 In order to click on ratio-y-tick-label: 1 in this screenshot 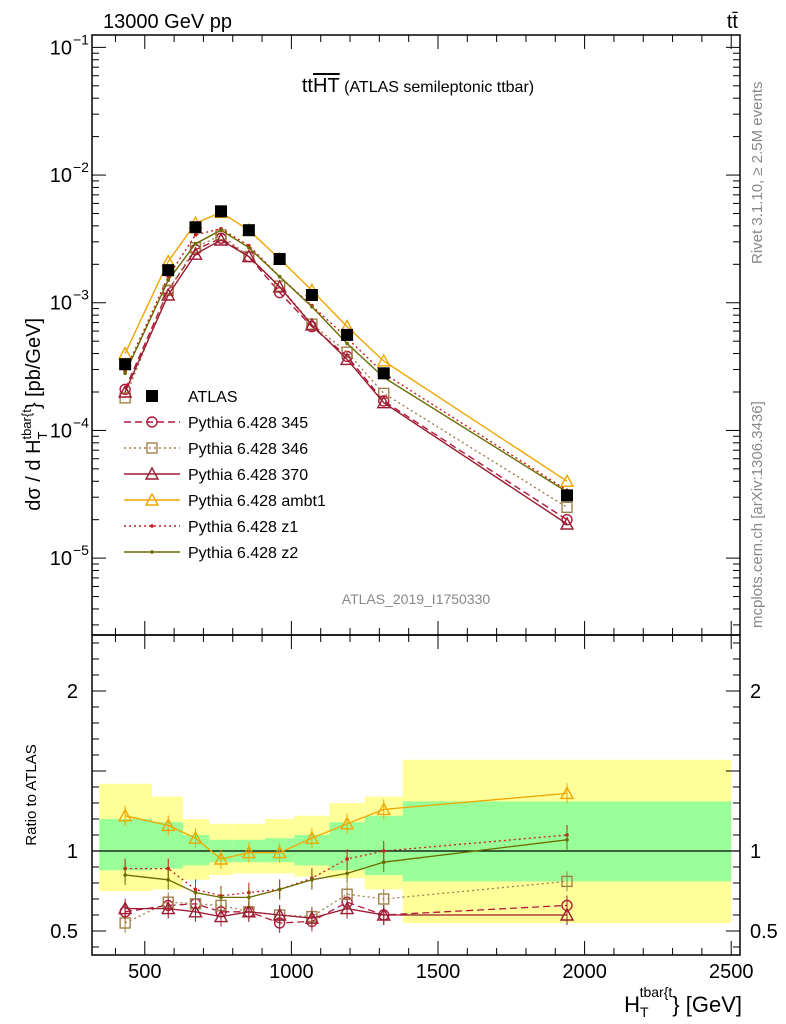, I will do `click(72, 852)`.